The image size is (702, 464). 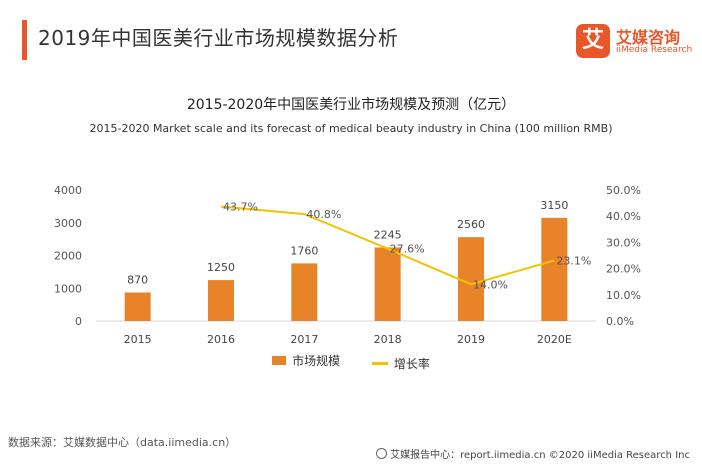 I want to click on line-label-2017: 40.8%, so click(x=323, y=214).